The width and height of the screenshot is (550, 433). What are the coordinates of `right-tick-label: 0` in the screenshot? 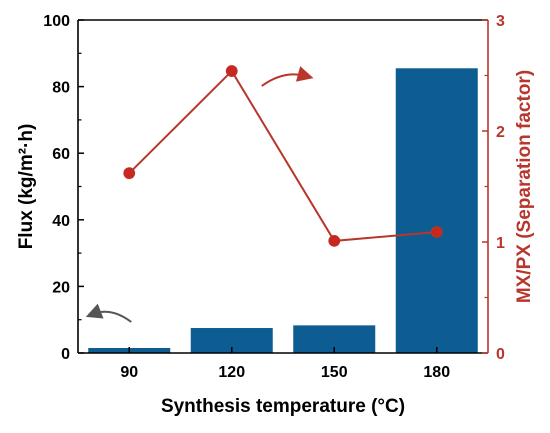 It's located at (500, 354).